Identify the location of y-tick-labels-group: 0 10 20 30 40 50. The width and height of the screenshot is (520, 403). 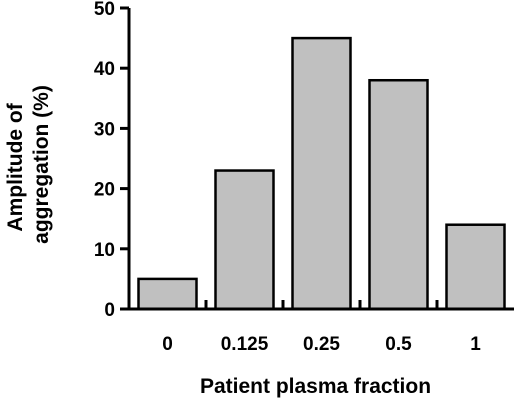
(104, 160).